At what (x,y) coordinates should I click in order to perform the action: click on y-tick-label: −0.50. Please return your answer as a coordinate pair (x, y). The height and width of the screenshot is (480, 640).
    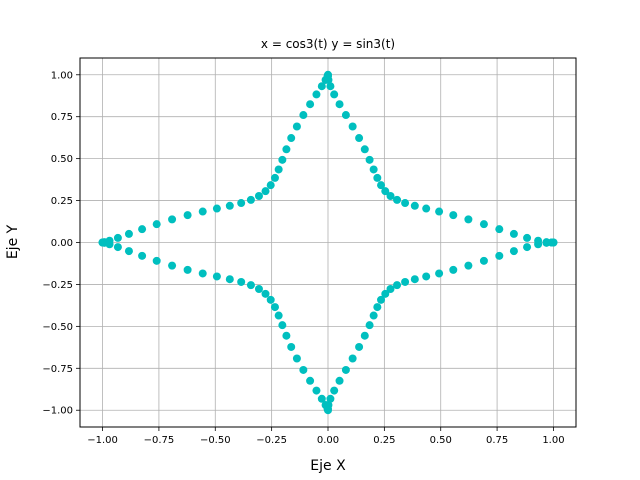
    Looking at the image, I should click on (57, 327).